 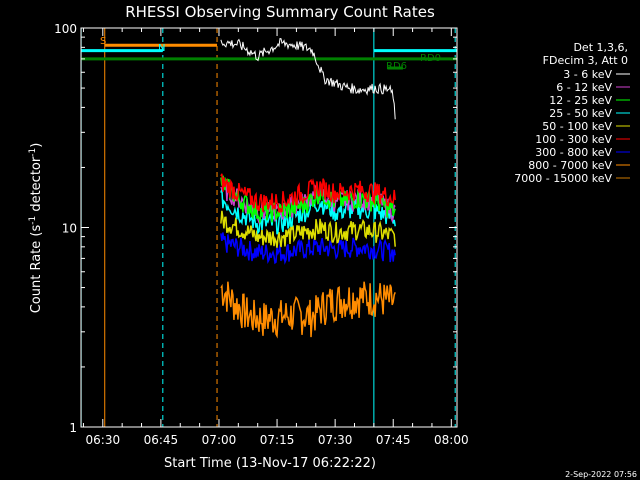 What do you see at coordinates (277, 440) in the screenshot?
I see `x-tick-label: 07:15` at bounding box center [277, 440].